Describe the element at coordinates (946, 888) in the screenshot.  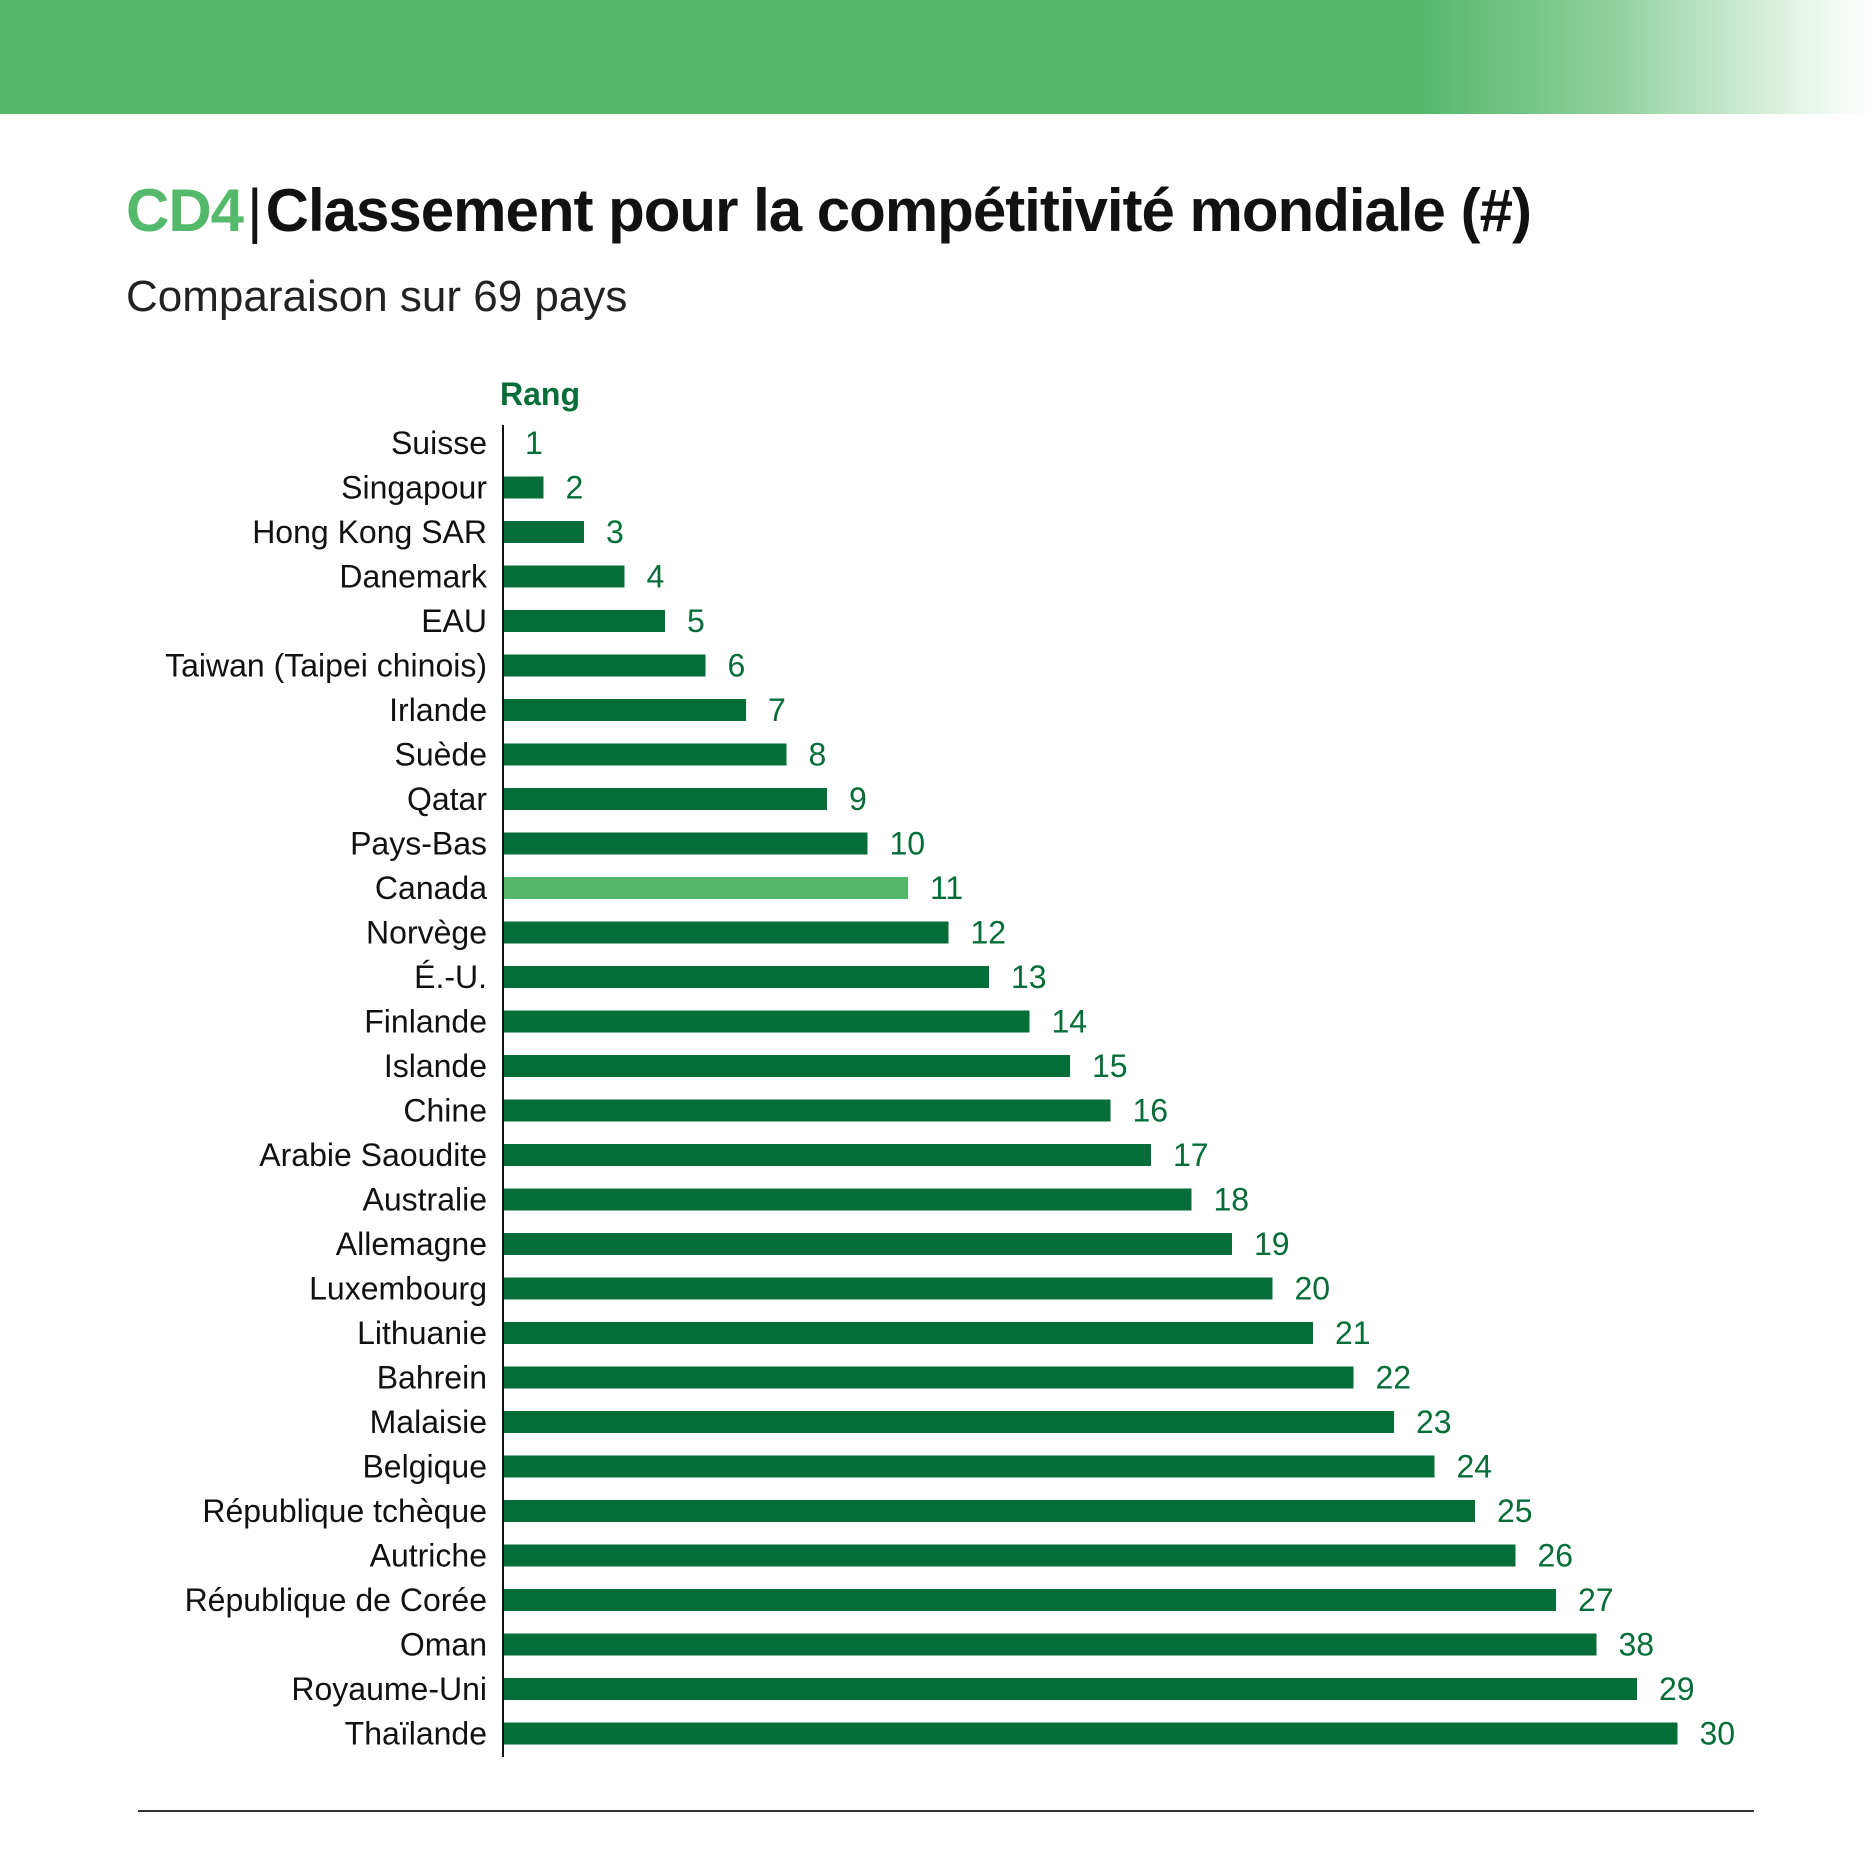
I see `value-label: 11` at that location.